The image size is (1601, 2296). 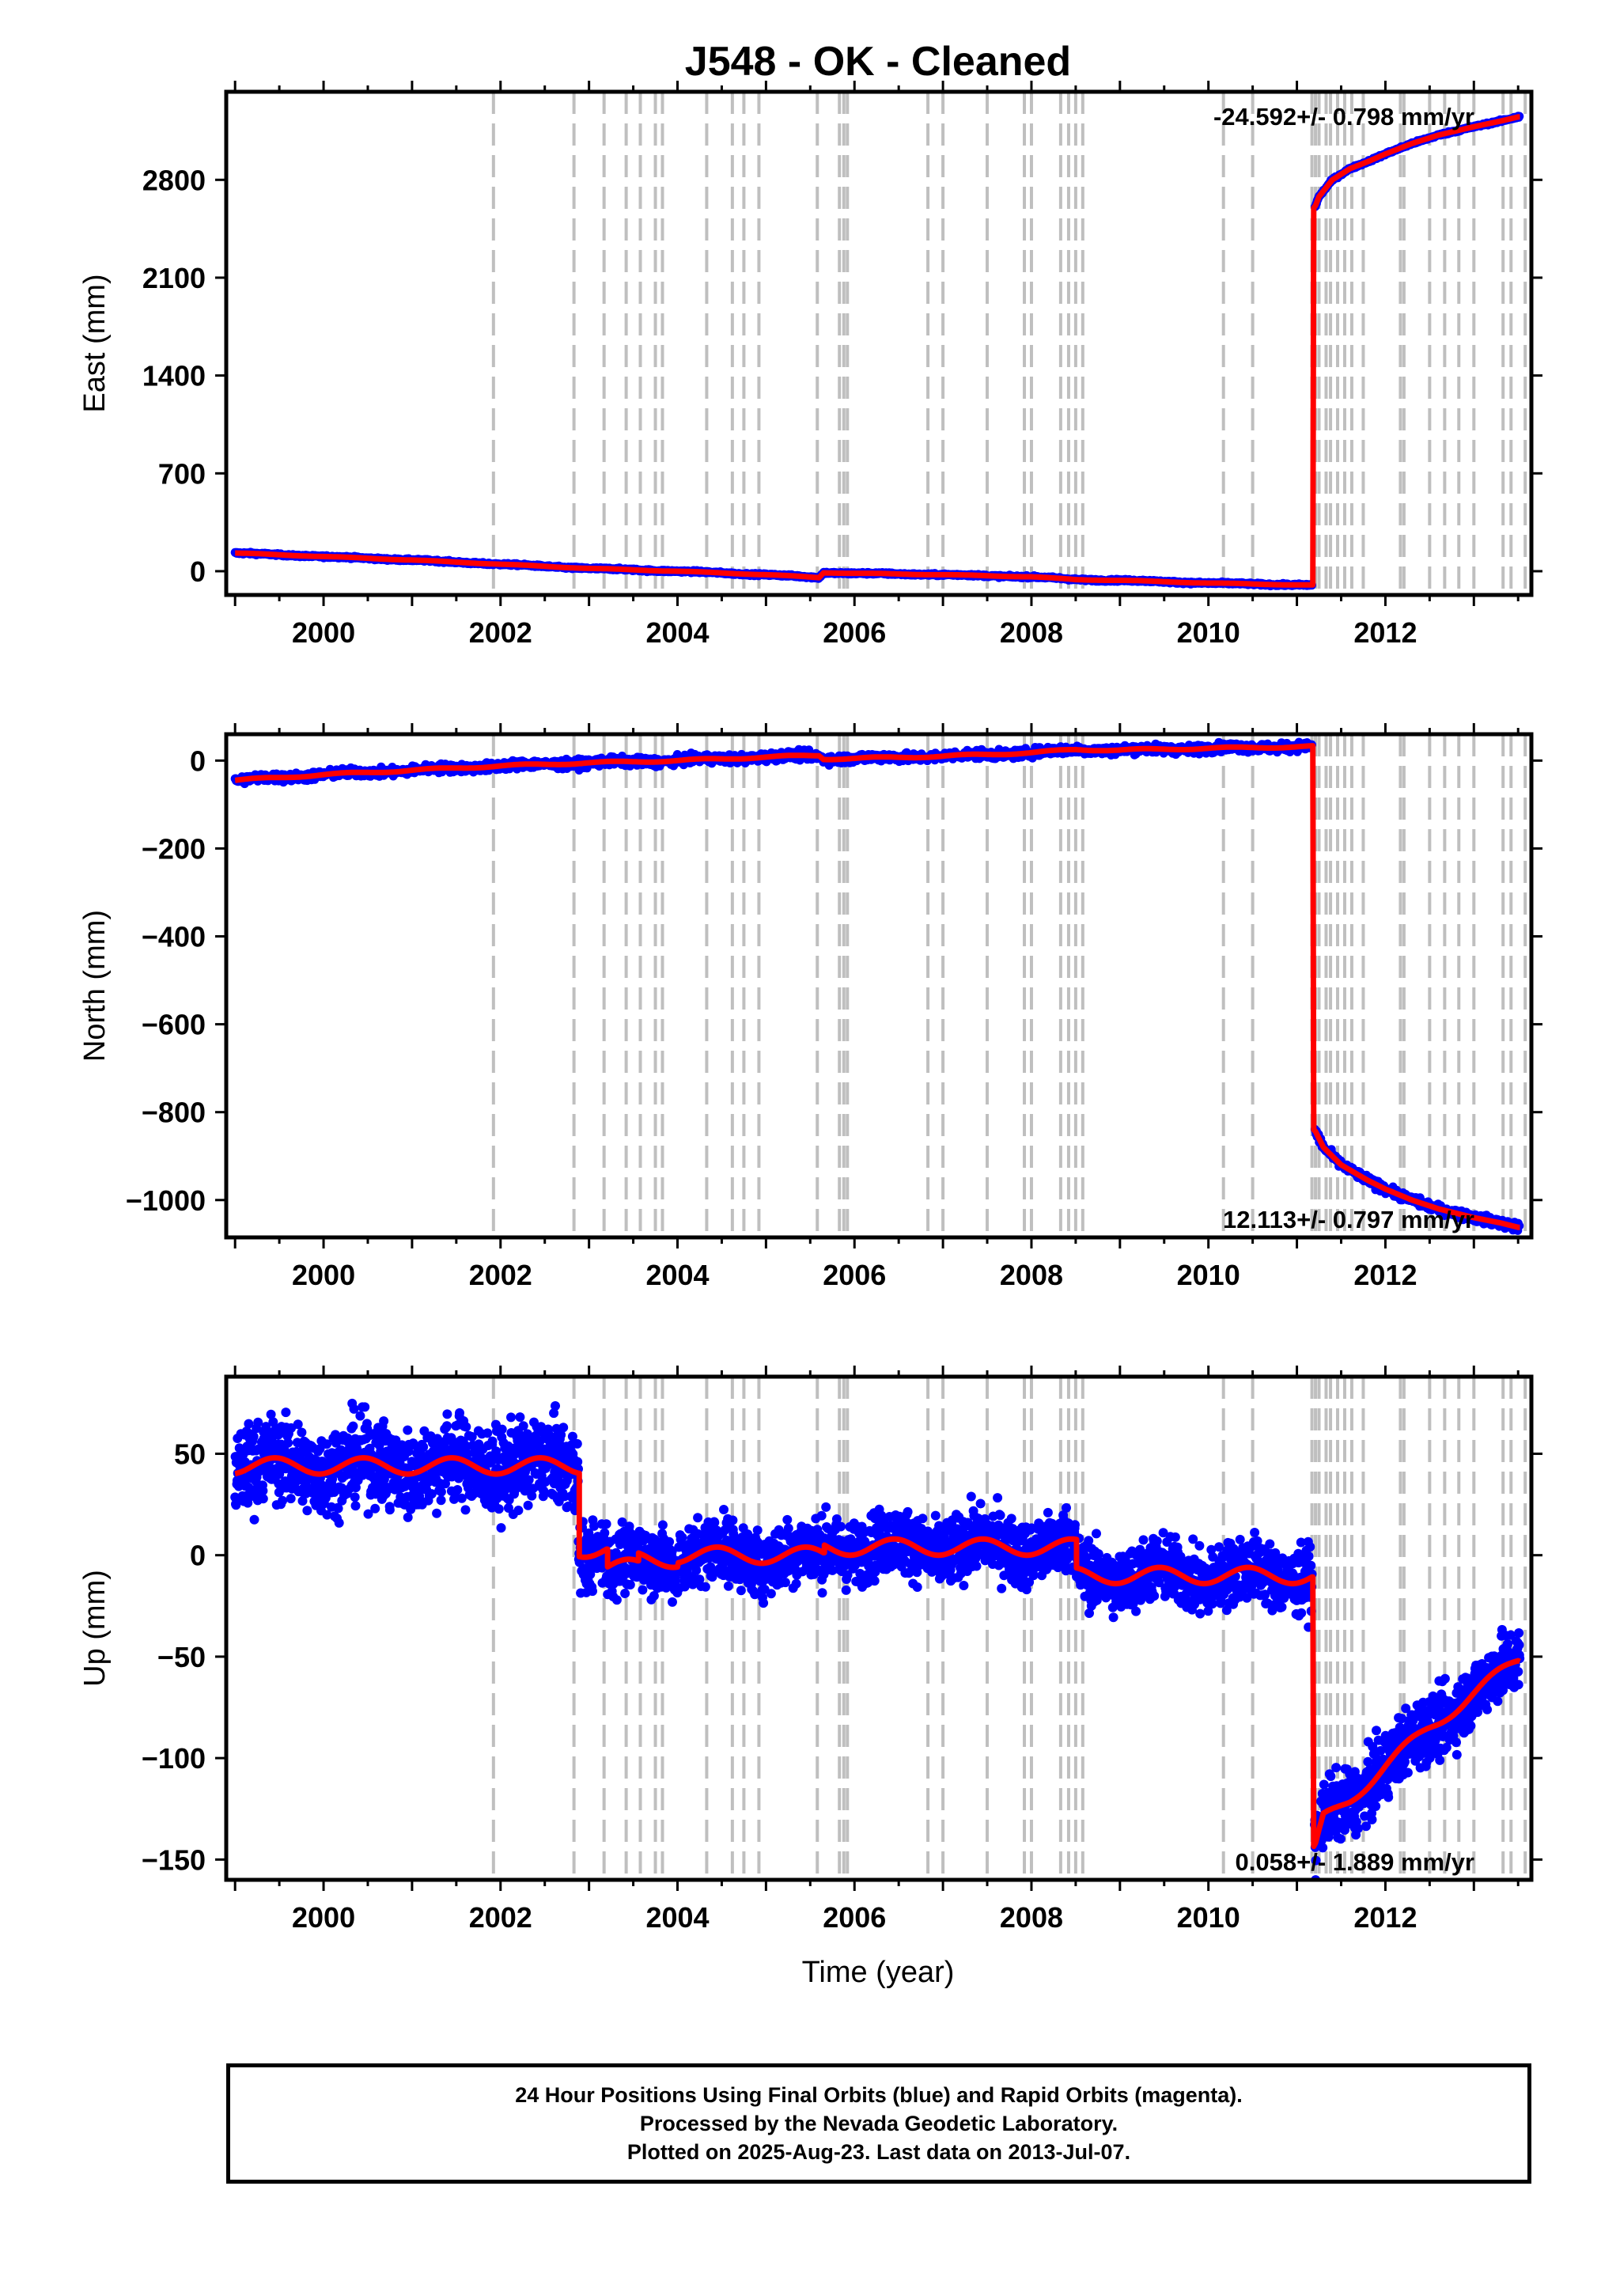 I want to click on y-tick-label: 2100, so click(x=174, y=278).